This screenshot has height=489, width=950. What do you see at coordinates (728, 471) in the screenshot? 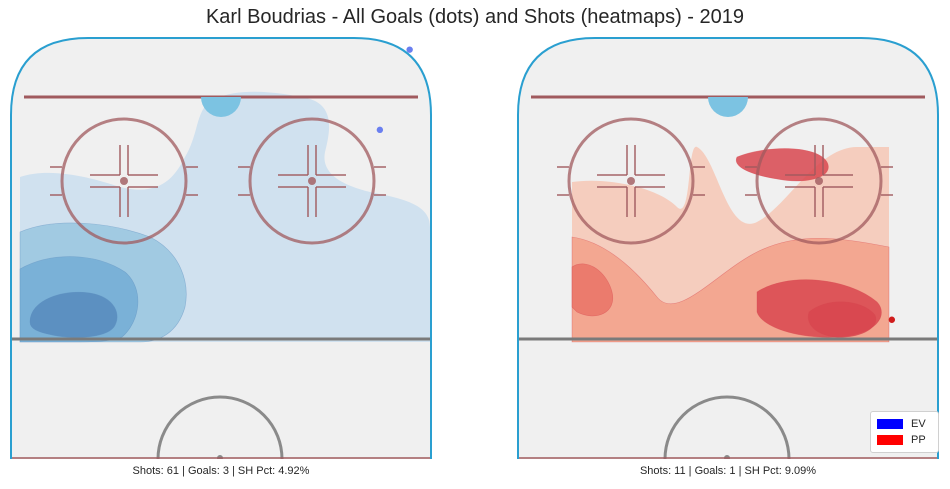
I see `pp-stats-caption: Shots: 11 | Goals: 1 | SH Pct: 9.09%` at bounding box center [728, 471].